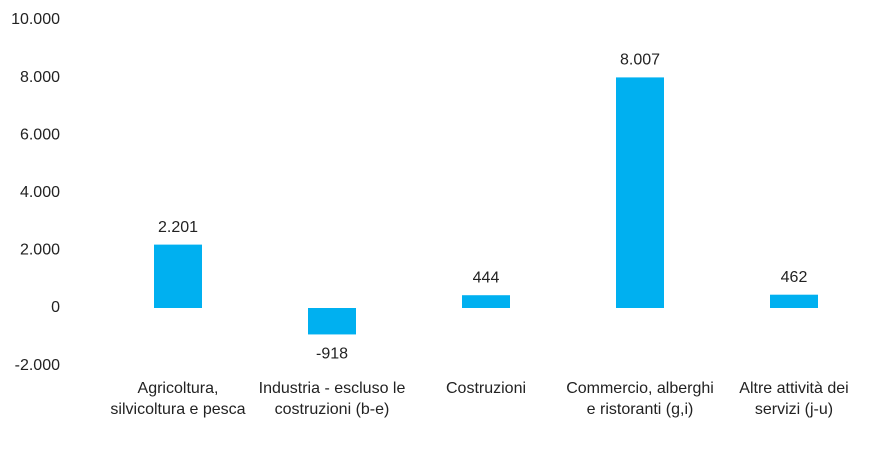 The height and width of the screenshot is (452, 872). I want to click on y-tick-label: 4.000, so click(40, 192).